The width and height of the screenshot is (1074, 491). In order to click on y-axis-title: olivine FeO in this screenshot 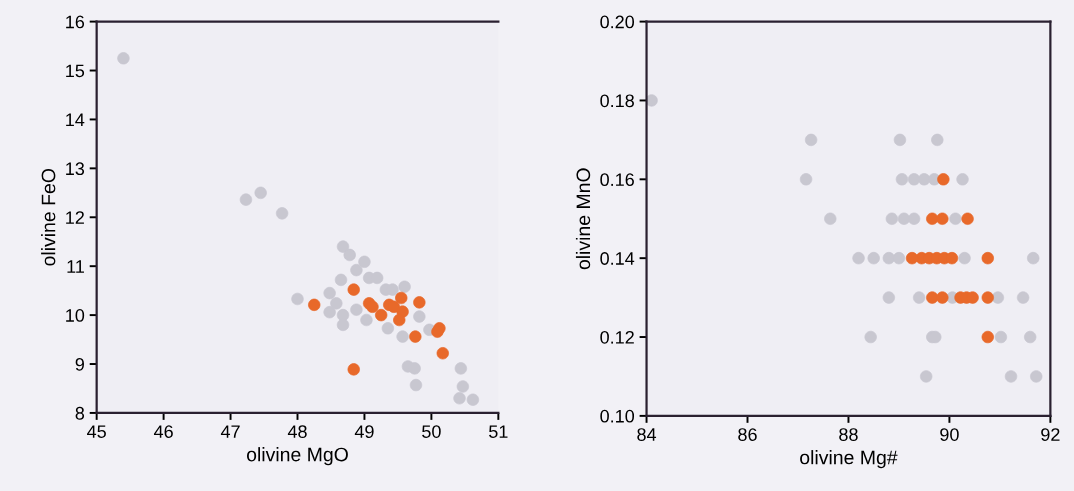, I will do `click(48, 217)`.